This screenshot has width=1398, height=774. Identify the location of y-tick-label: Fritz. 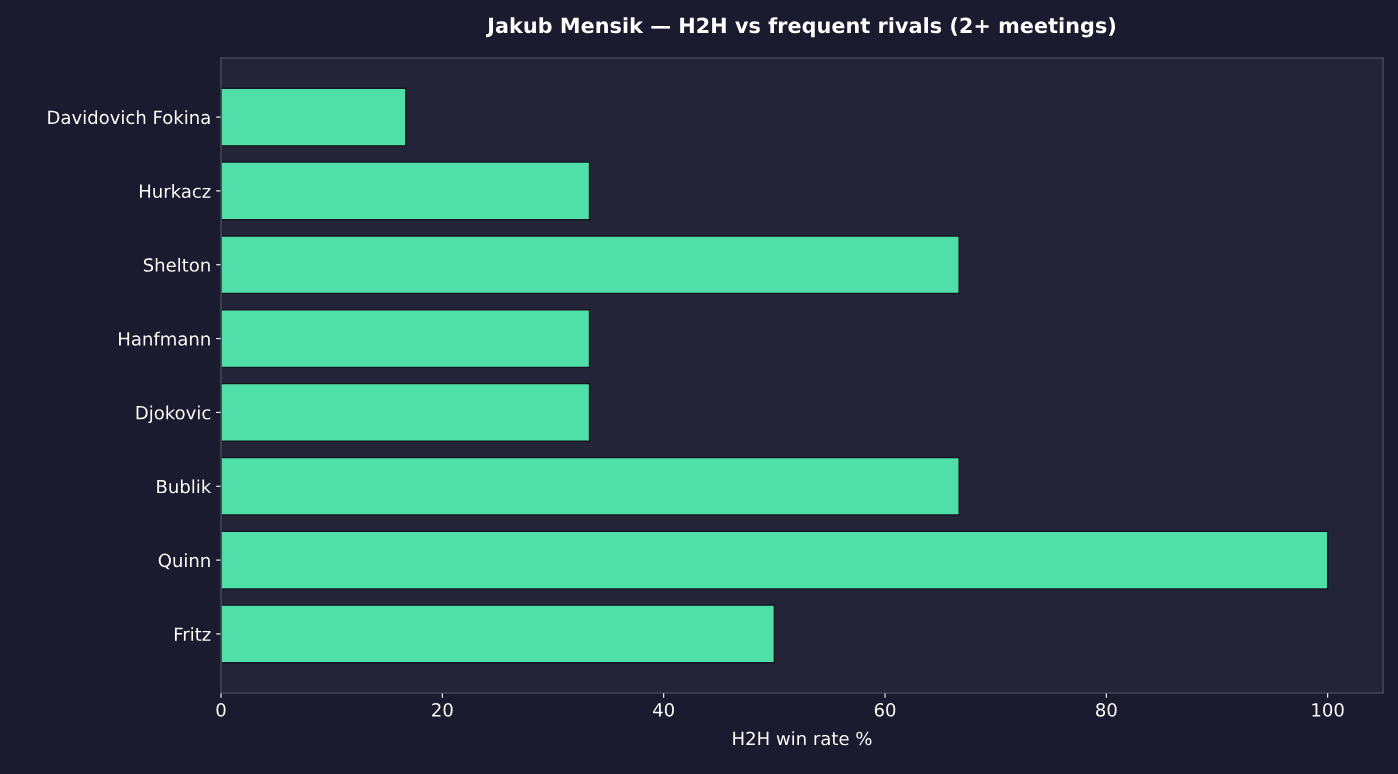
(192, 634).